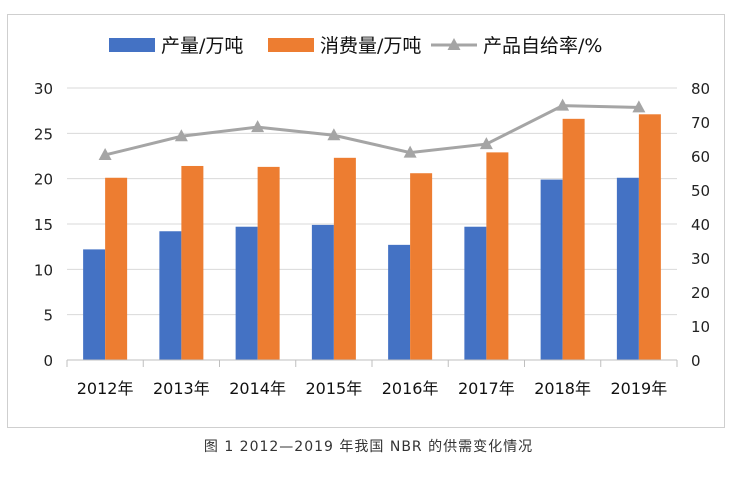 Image resolution: width=737 pixels, height=484 pixels. Describe the element at coordinates (700, 123) in the screenshot. I see `y-right-tick-label: 70` at that location.